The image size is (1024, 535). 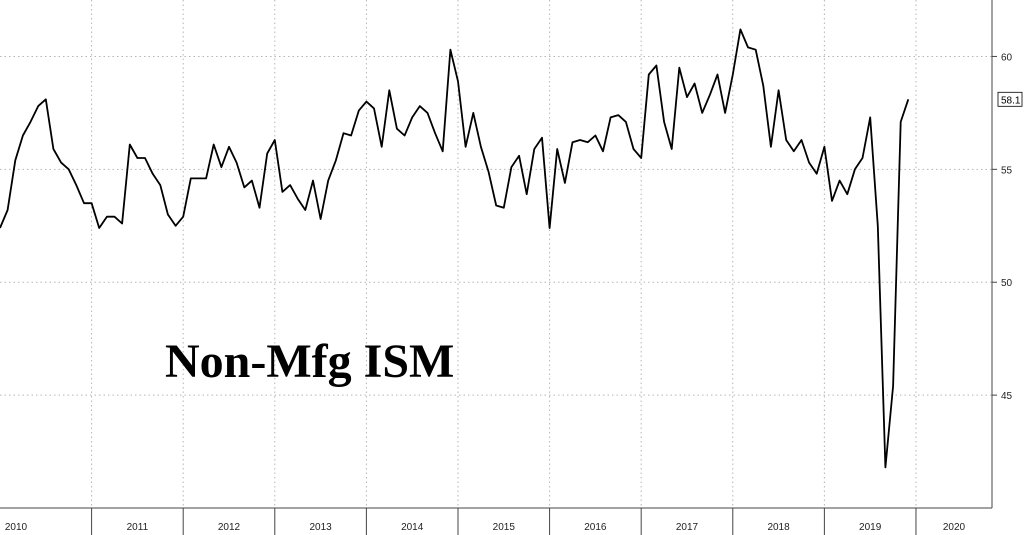 I want to click on x-tick-label: 2019, so click(x=870, y=527).